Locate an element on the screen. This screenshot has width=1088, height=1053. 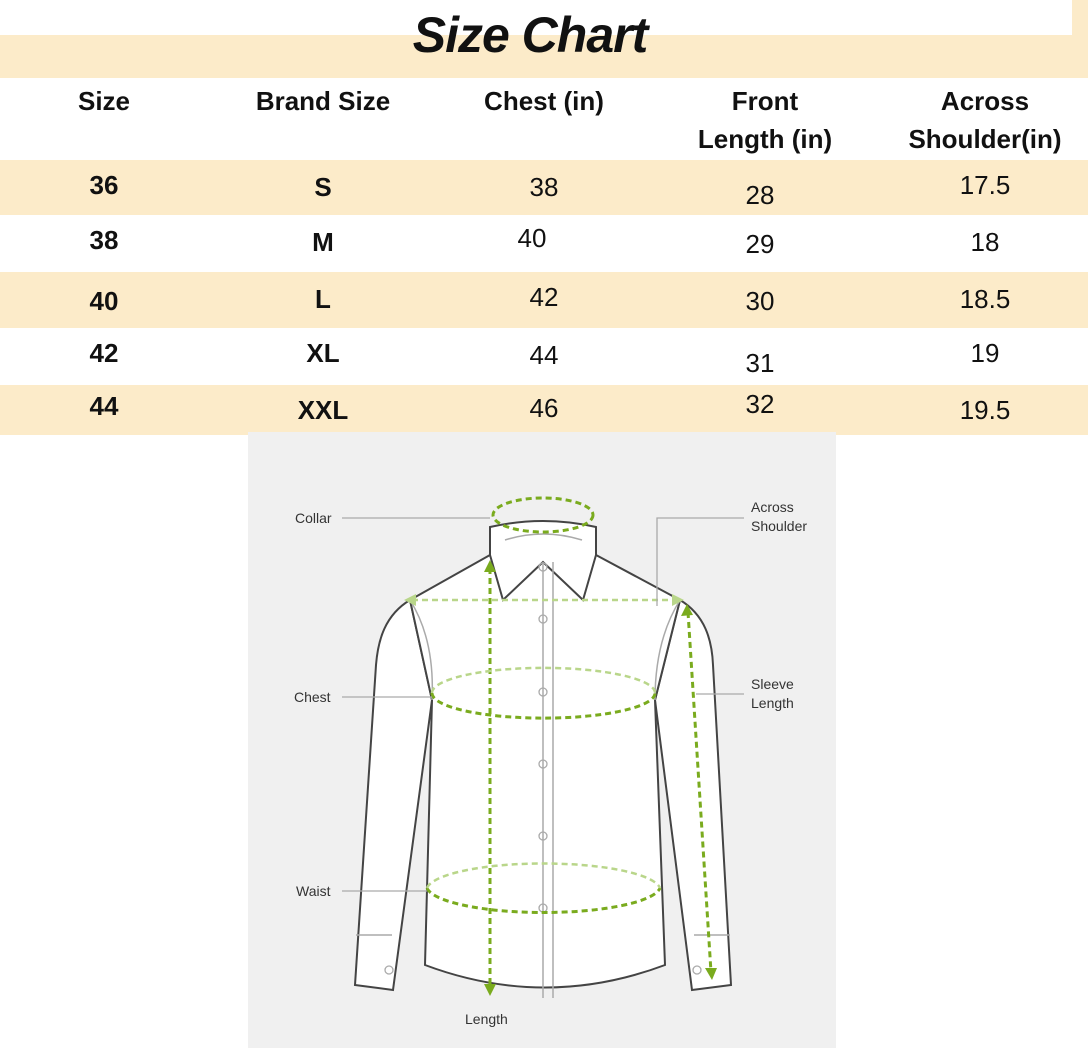
table-row: 36 S 38 28 17.5 is located at coordinates (544, 187).